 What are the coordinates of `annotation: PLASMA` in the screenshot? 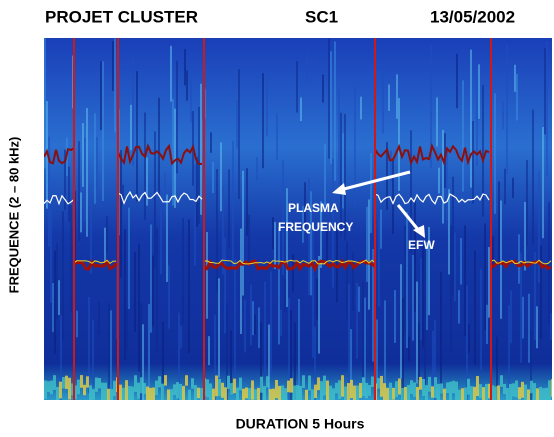 It's located at (313, 208).